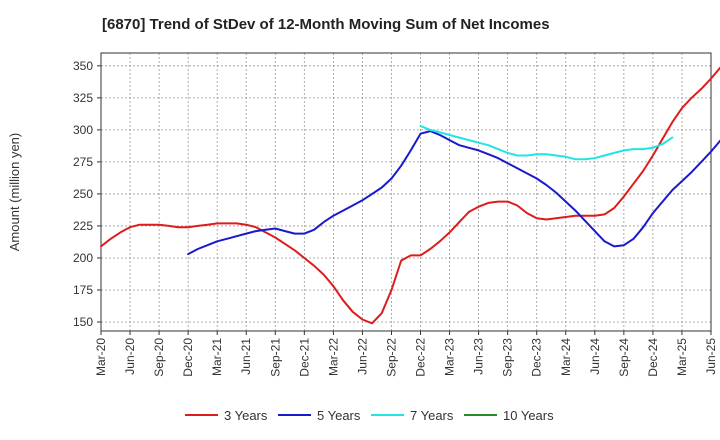 The image size is (720, 440). I want to click on x-tick-label: Sep-20, so click(159, 357).